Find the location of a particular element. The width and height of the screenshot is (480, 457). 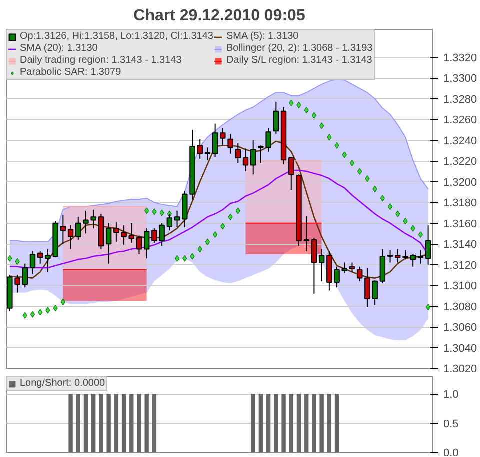

y-tick-label: 1.3080 is located at coordinates (461, 307).